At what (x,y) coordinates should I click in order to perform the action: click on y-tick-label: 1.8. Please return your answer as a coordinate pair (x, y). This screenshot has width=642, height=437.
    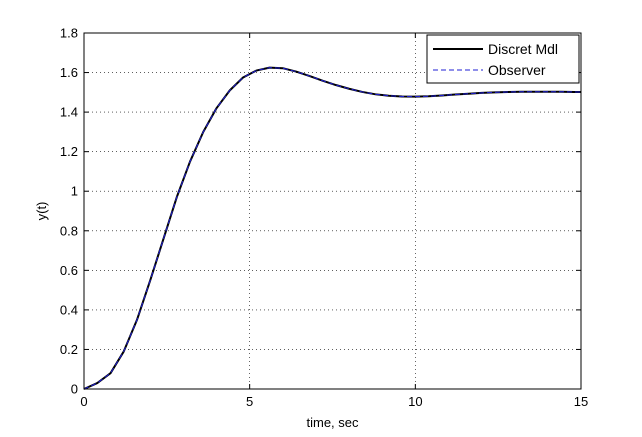
    Looking at the image, I should click on (69, 33).